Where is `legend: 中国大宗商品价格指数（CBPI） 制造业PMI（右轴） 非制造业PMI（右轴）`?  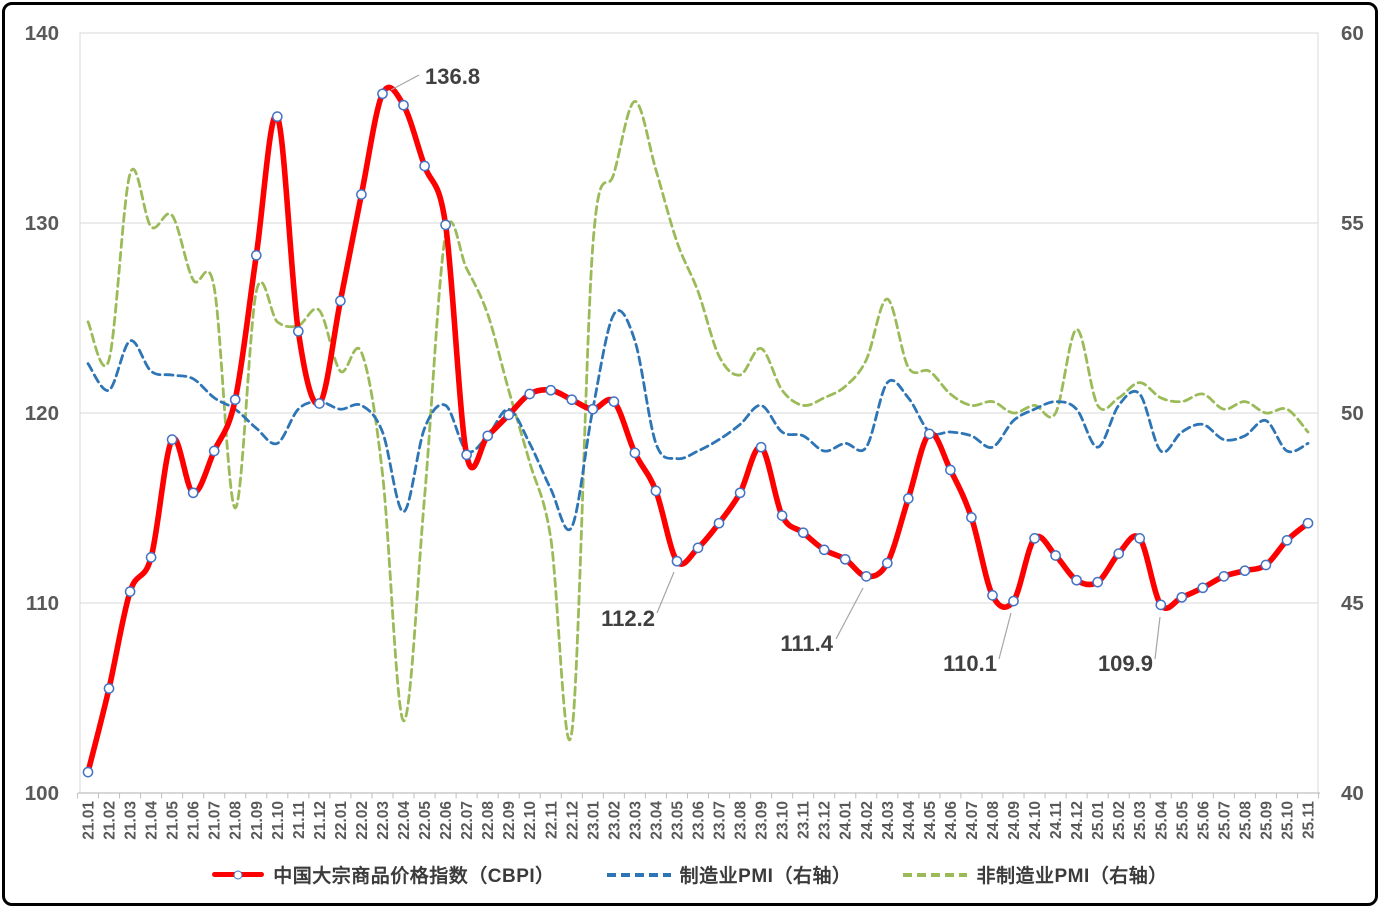 legend: 中国大宗商品价格指数（CBPI） 制造业PMI（右轴） 非制造业PMI（右轴） is located at coordinates (690, 874).